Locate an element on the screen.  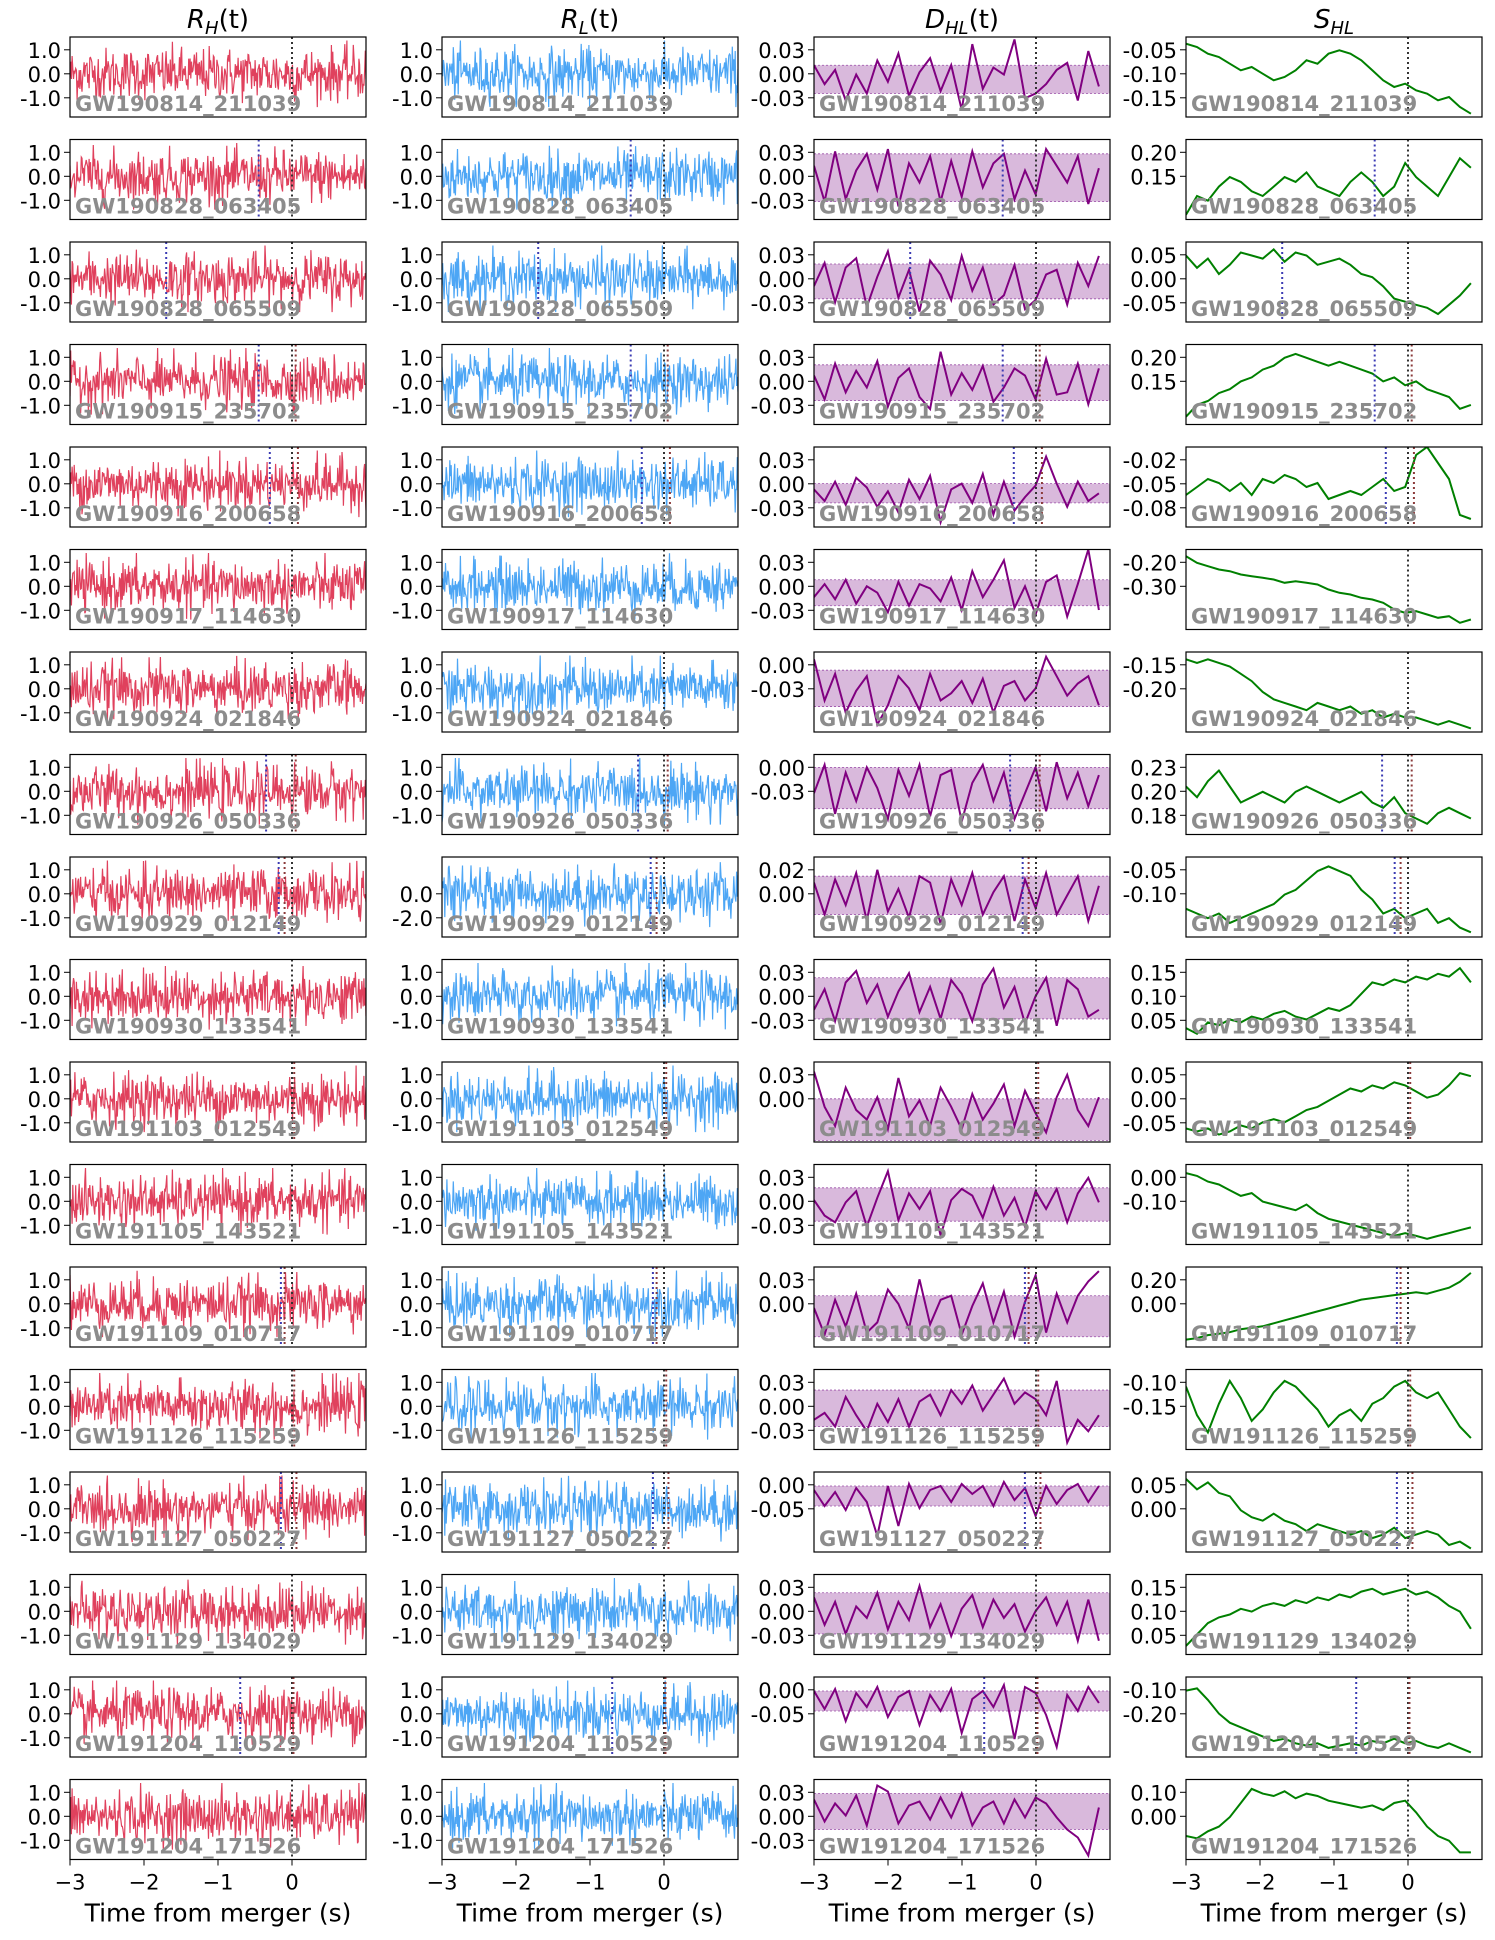
event-label: GW191109_010717 is located at coordinates (188, 1334).